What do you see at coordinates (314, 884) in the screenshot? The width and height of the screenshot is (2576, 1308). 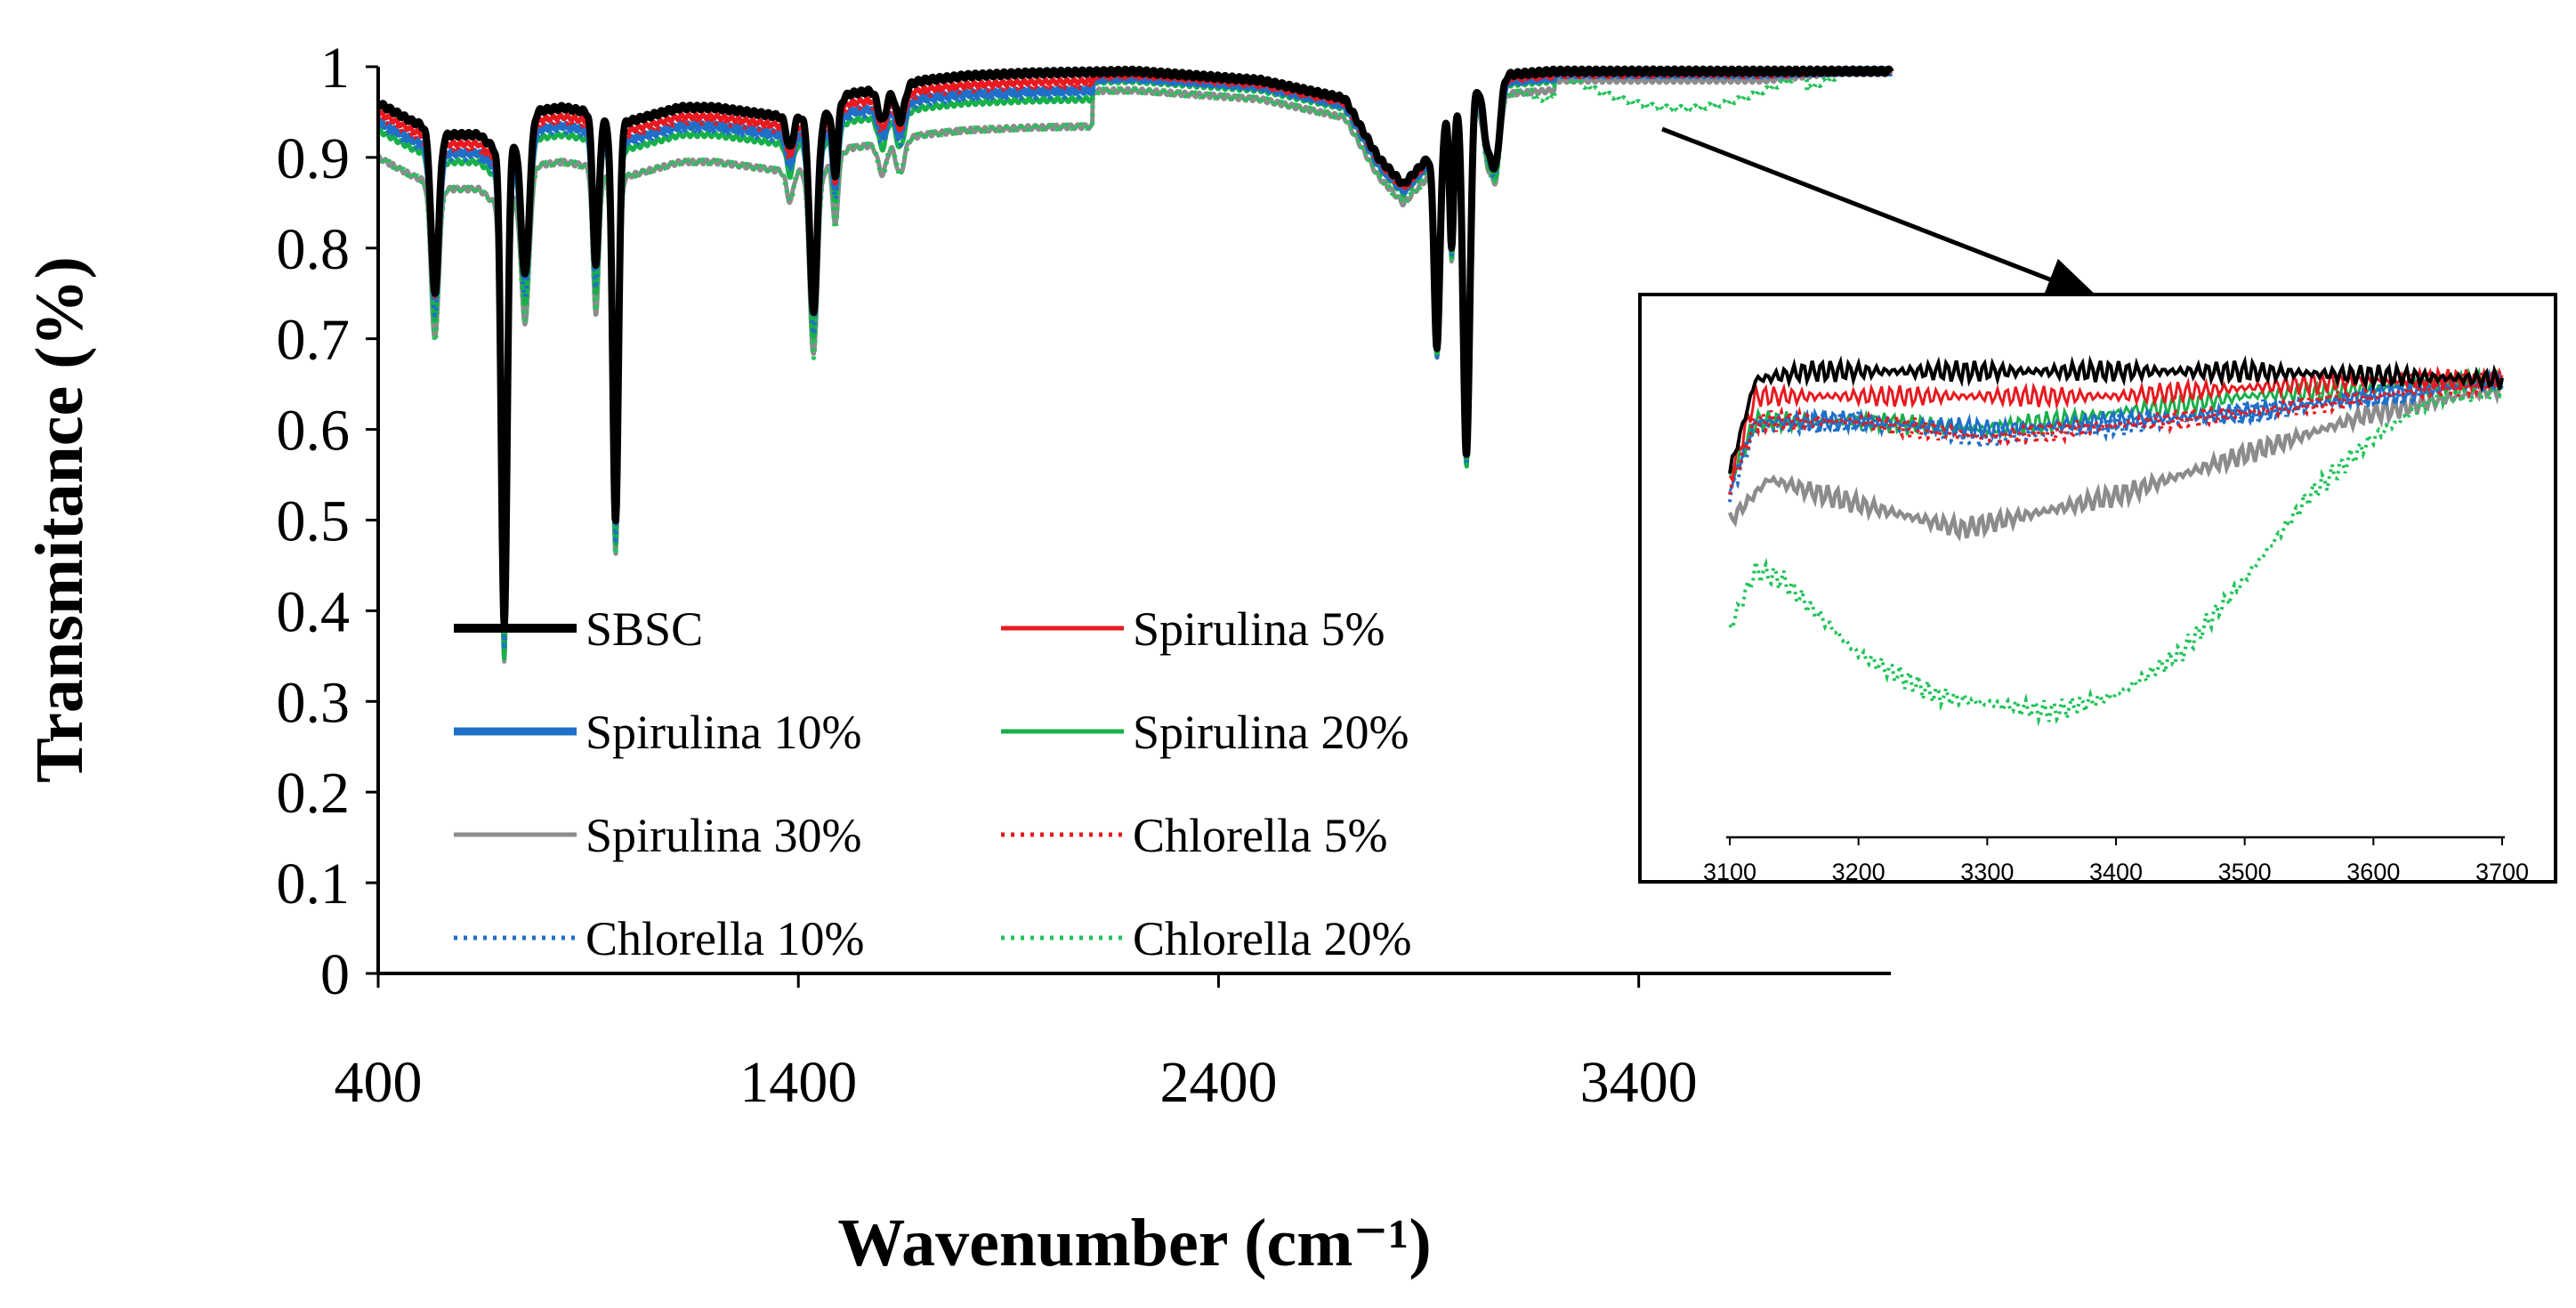 I see `y-tick-label: 0.1` at bounding box center [314, 884].